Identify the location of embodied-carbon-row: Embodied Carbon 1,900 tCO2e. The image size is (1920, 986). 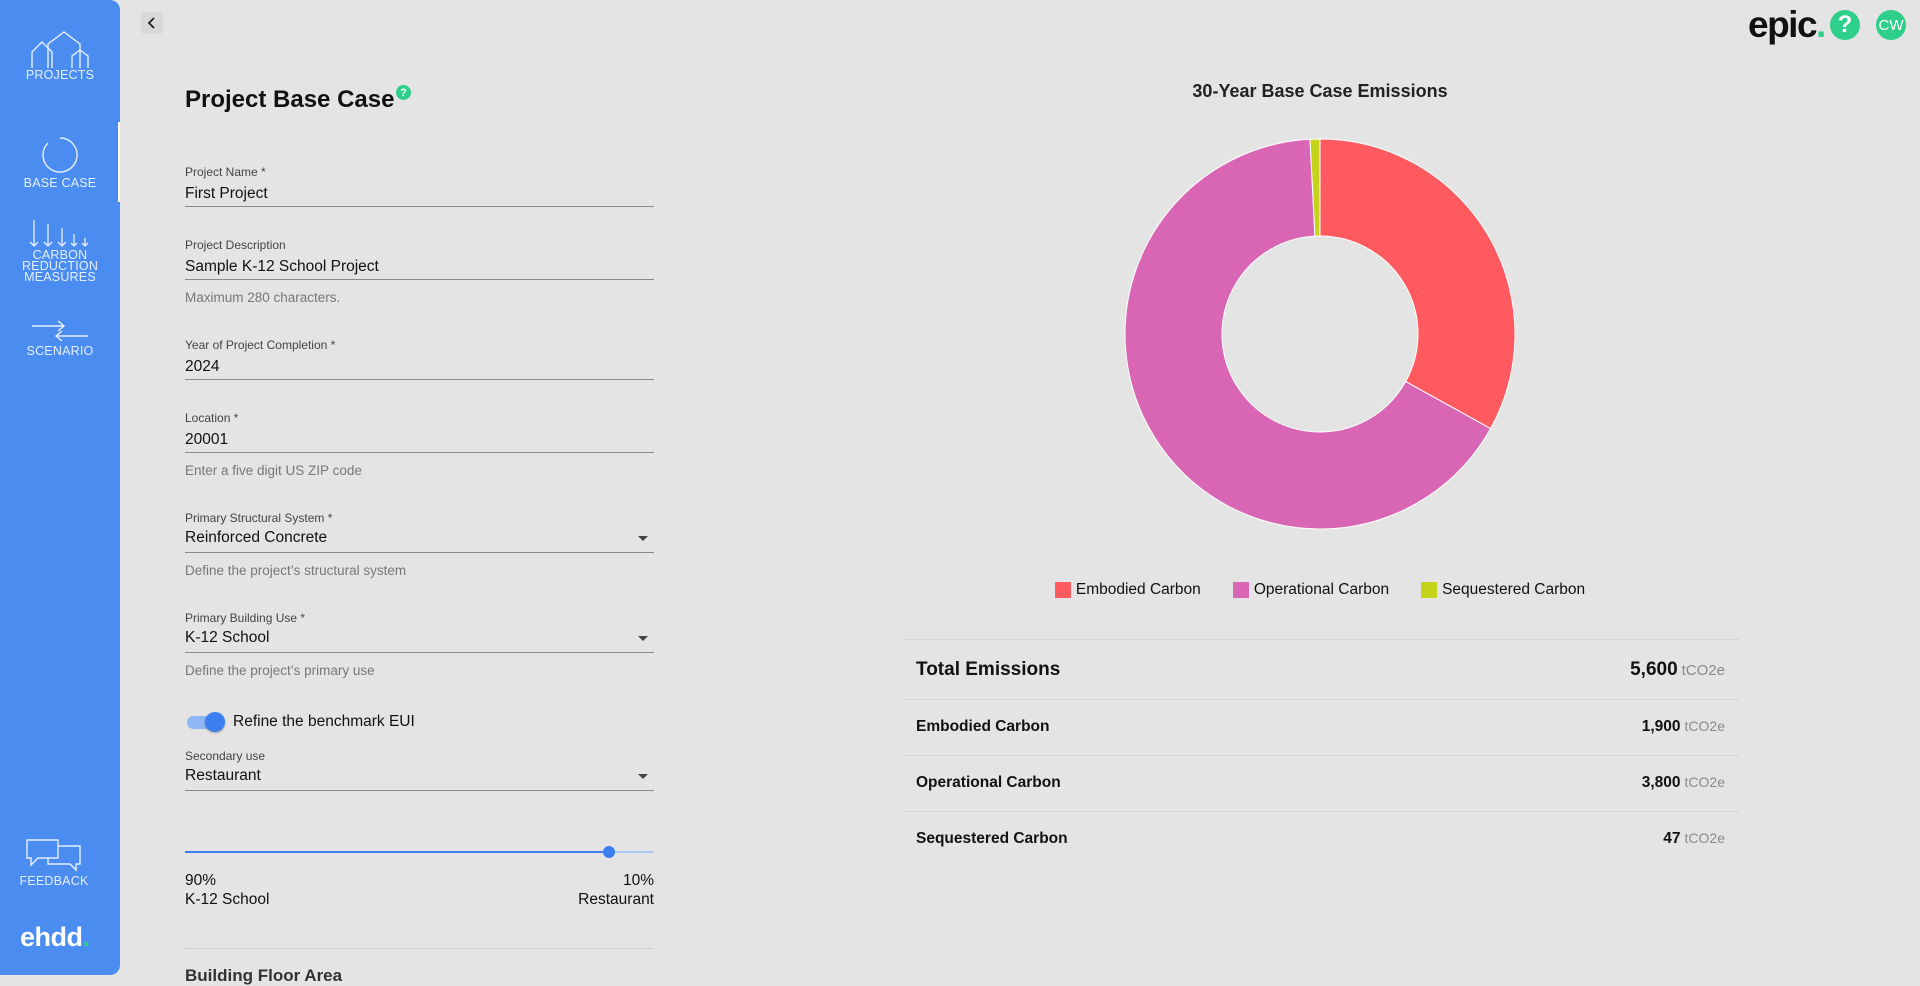
(1320, 727).